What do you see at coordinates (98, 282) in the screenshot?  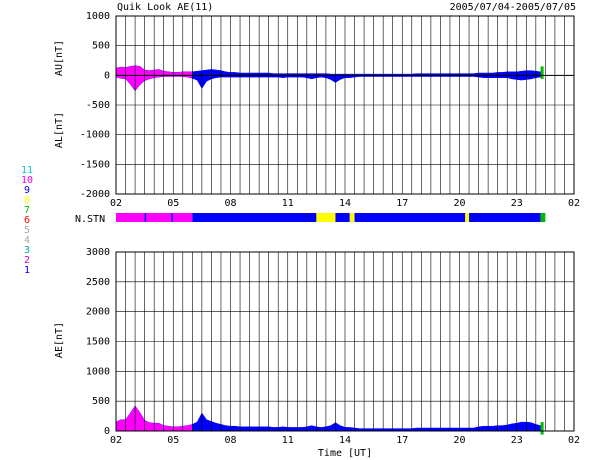 I see `y-tick-label: 2500` at bounding box center [98, 282].